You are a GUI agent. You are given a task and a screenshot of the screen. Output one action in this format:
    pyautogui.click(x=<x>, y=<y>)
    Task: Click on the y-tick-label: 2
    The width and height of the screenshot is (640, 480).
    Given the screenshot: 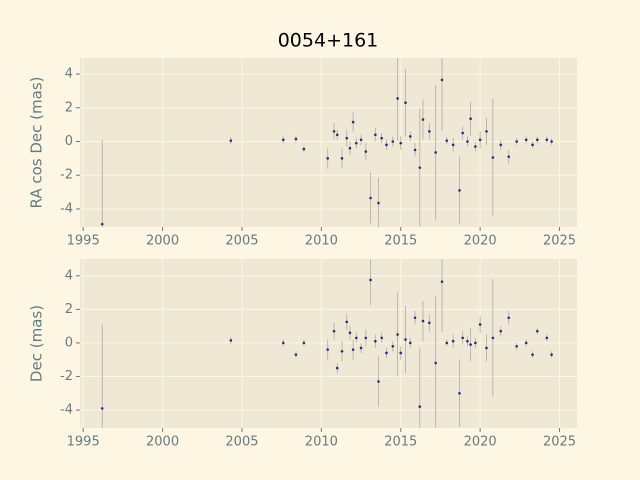 What is the action you would take?
    pyautogui.click(x=69, y=309)
    